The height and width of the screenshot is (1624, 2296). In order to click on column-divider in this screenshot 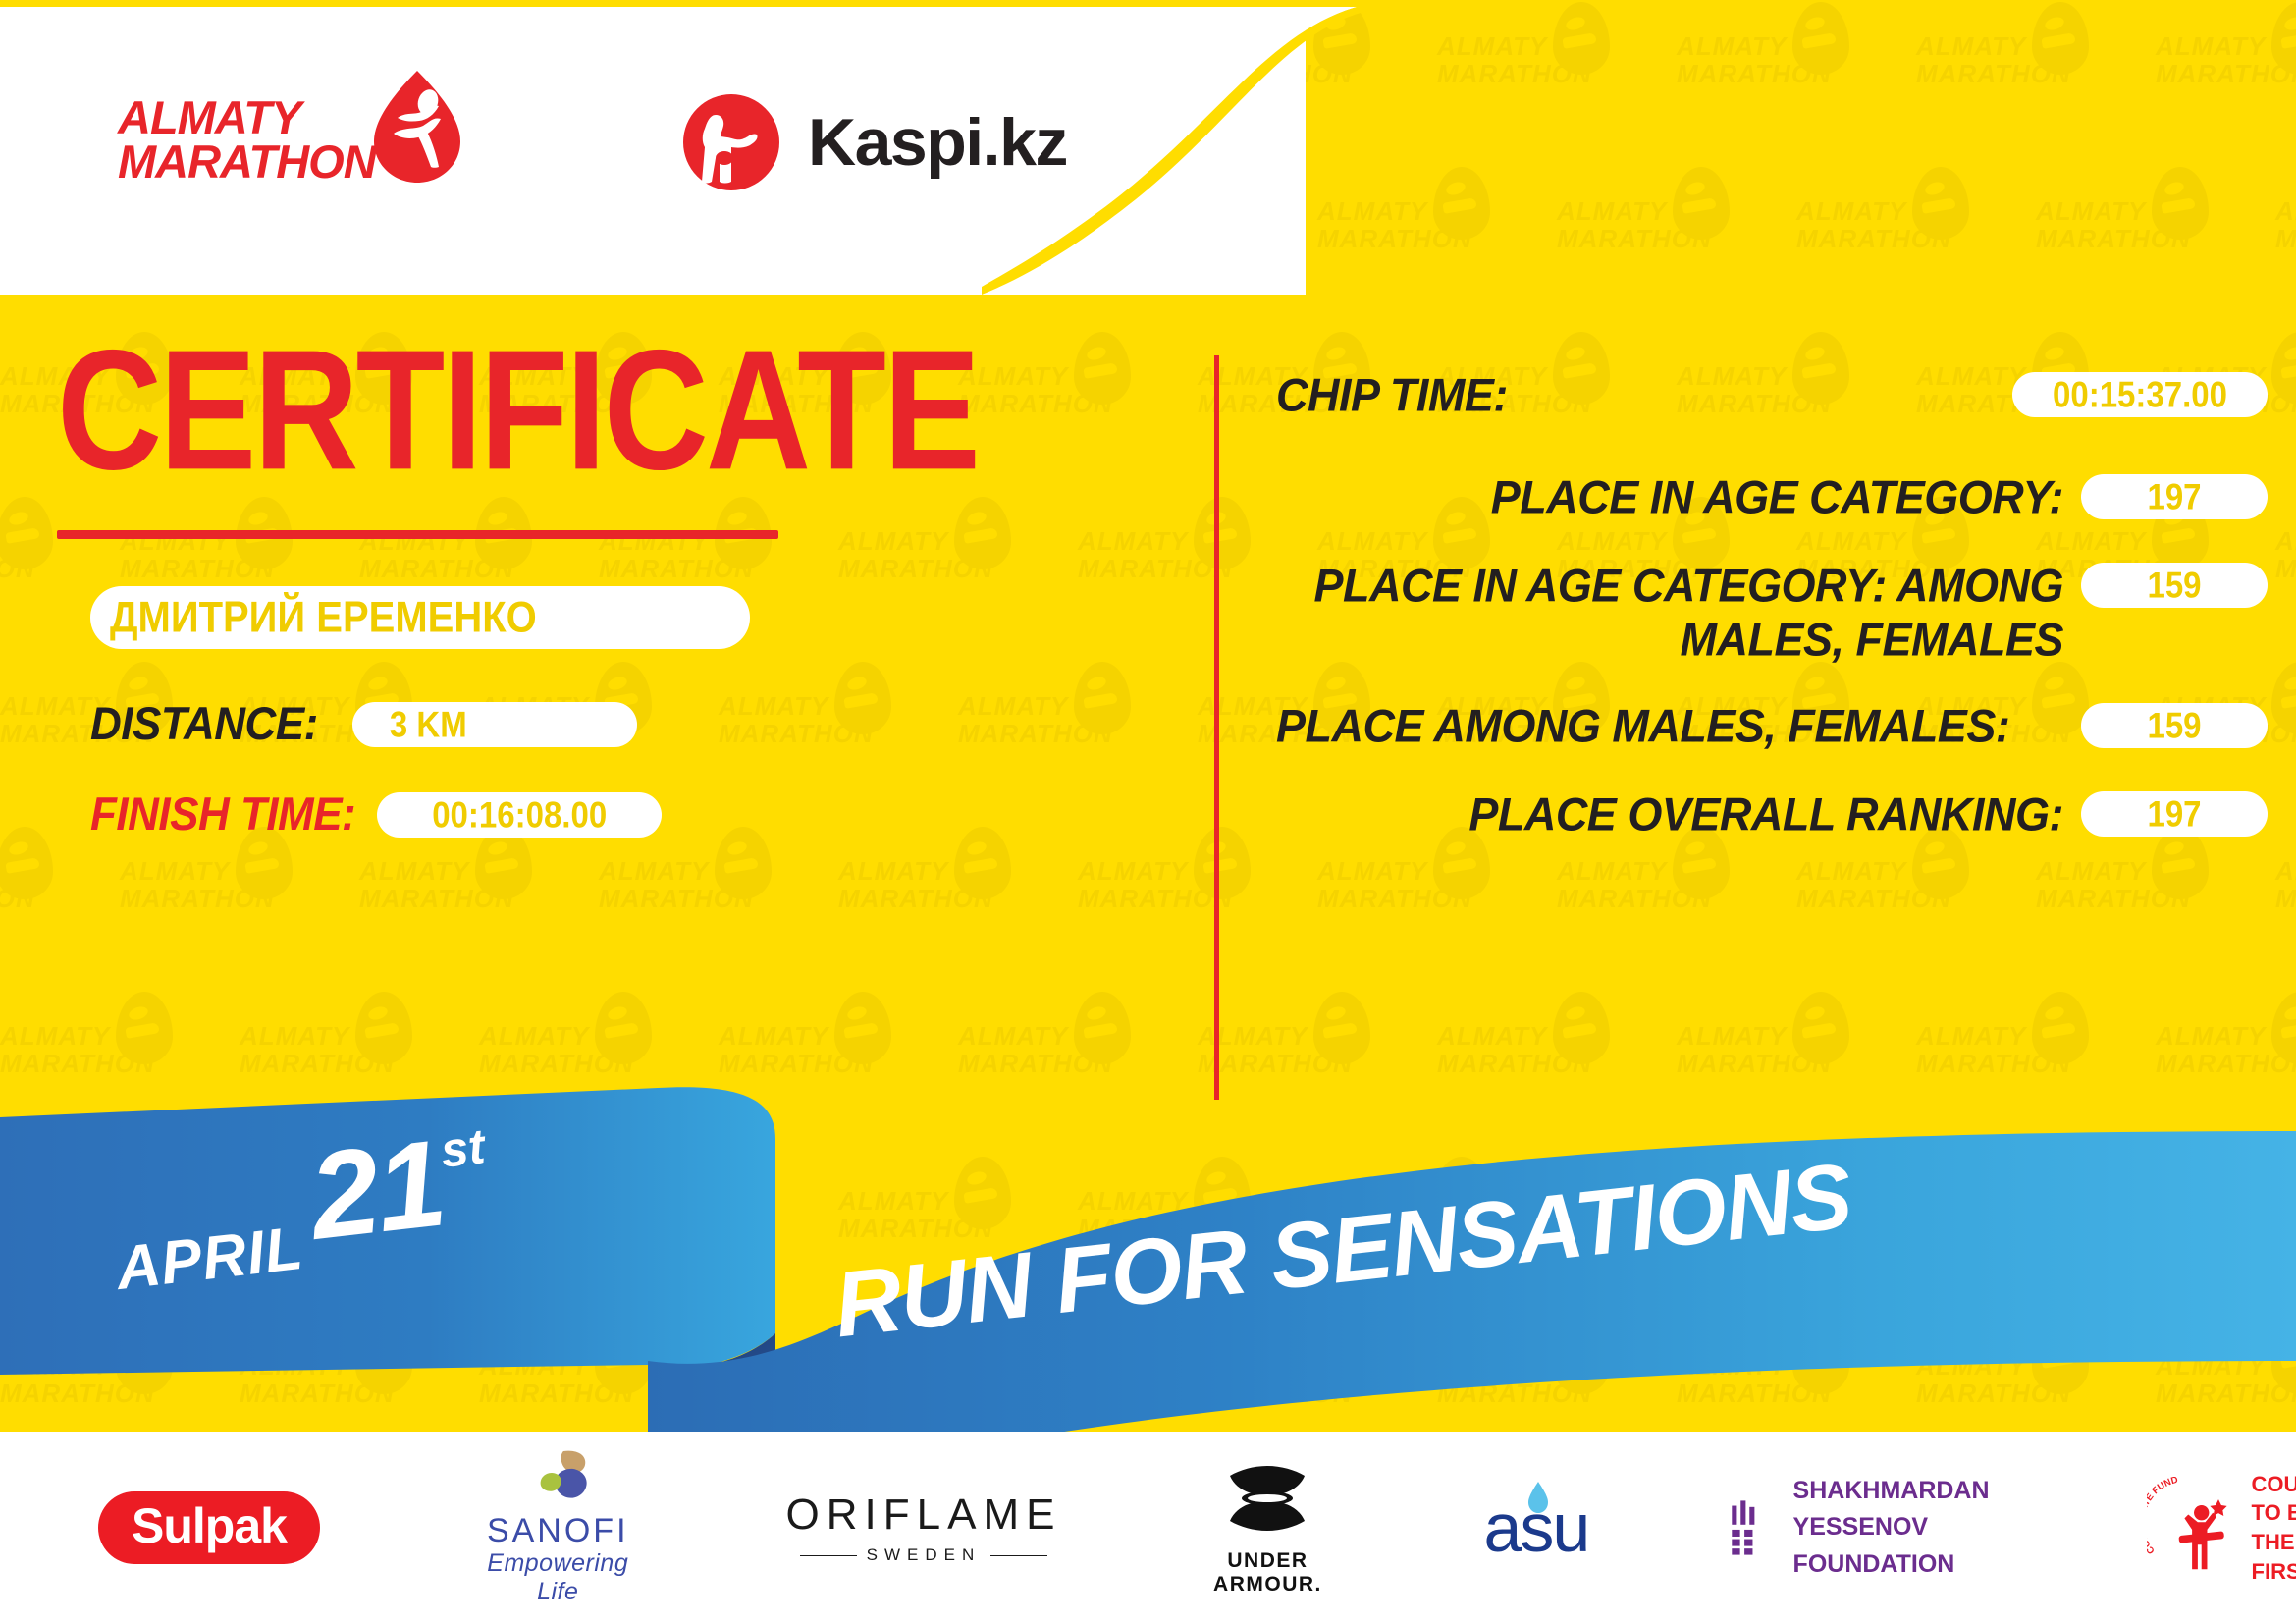, I will do `click(1216, 727)`.